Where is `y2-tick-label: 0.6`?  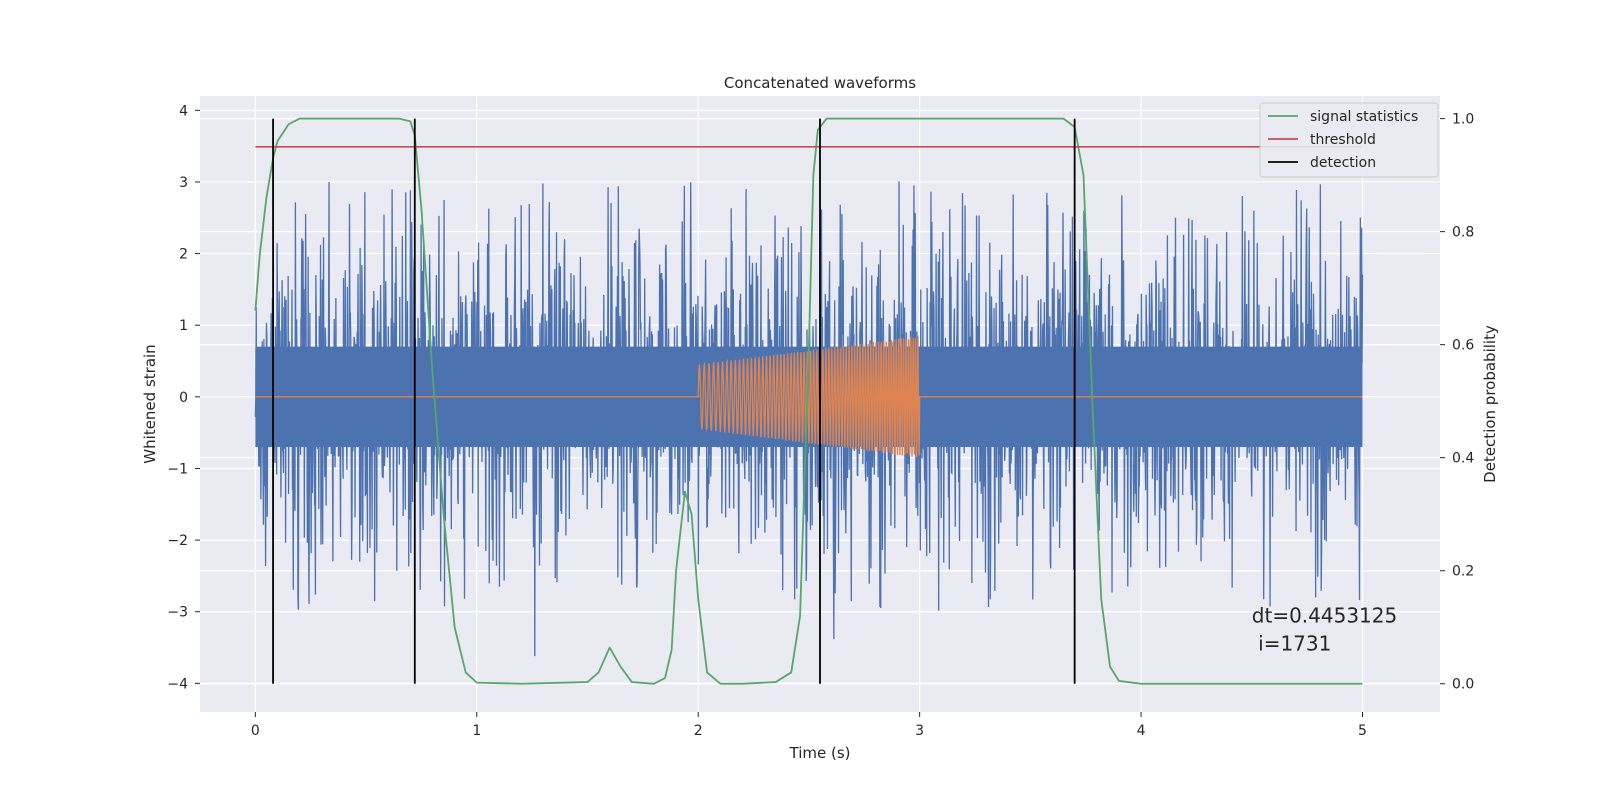 y2-tick-label: 0.6 is located at coordinates (1463, 346).